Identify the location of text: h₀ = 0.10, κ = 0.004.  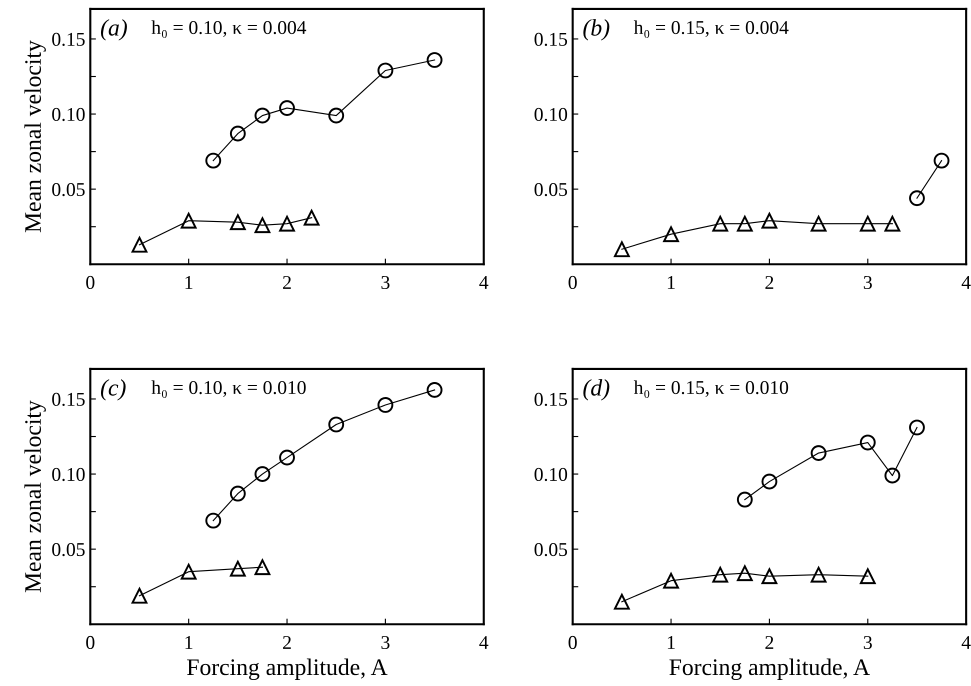
(228, 29).